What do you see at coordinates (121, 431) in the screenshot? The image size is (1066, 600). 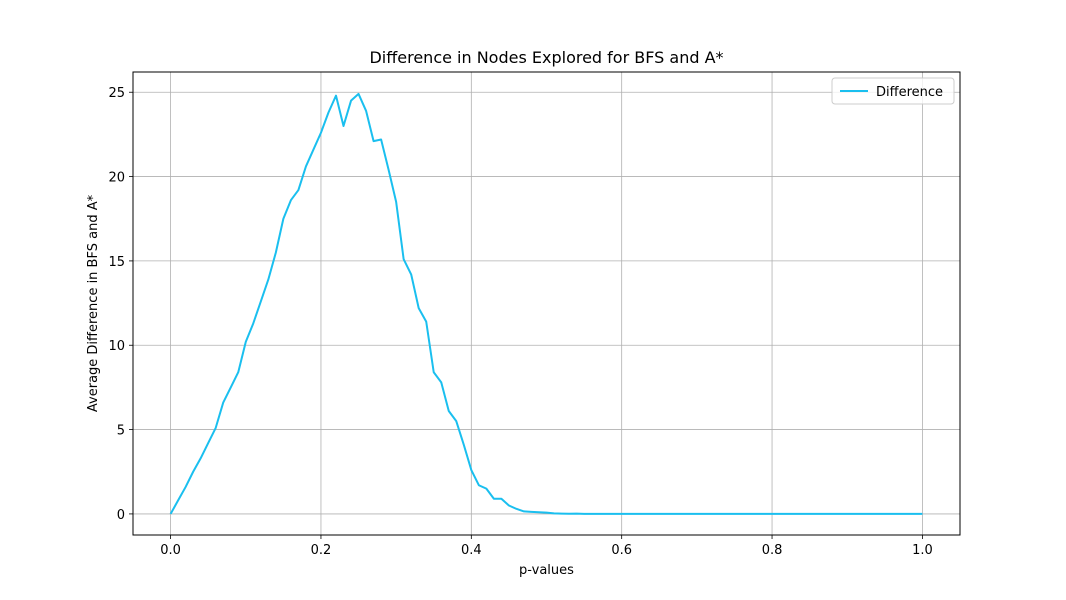 I see `y-tick-label: 5` at bounding box center [121, 431].